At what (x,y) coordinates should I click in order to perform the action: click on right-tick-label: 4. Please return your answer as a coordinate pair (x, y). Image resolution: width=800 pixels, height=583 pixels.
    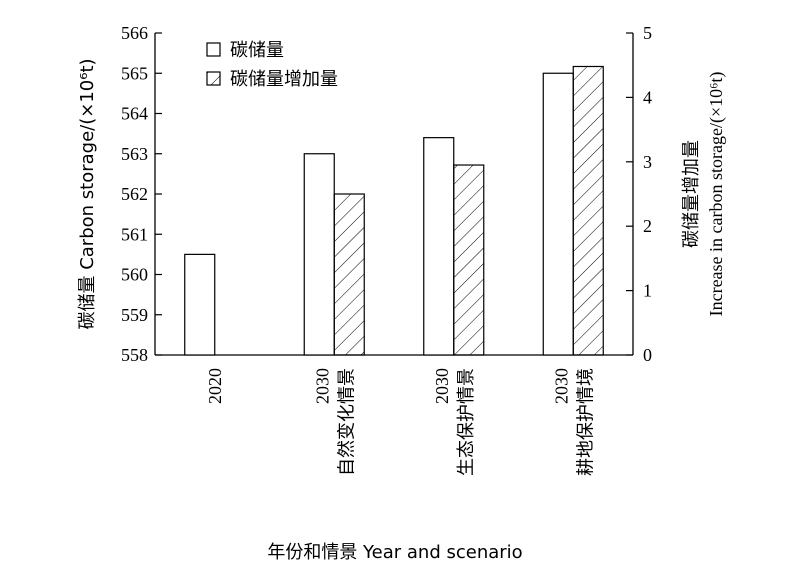
    Looking at the image, I should click on (647, 97).